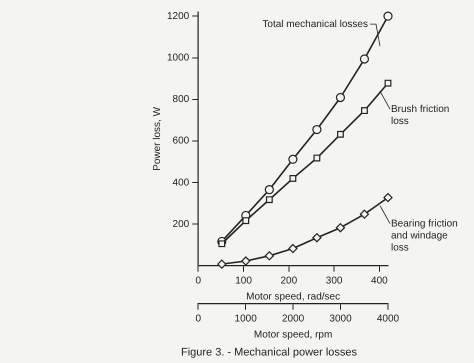  What do you see at coordinates (198, 281) in the screenshot?
I see `x-tick-label: 0` at bounding box center [198, 281].